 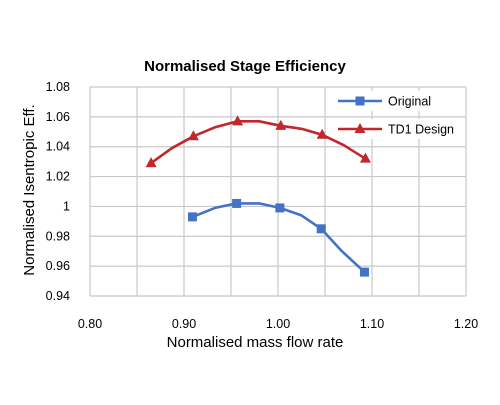 What do you see at coordinates (66, 206) in the screenshot?
I see `y-tick-label: 1` at bounding box center [66, 206].